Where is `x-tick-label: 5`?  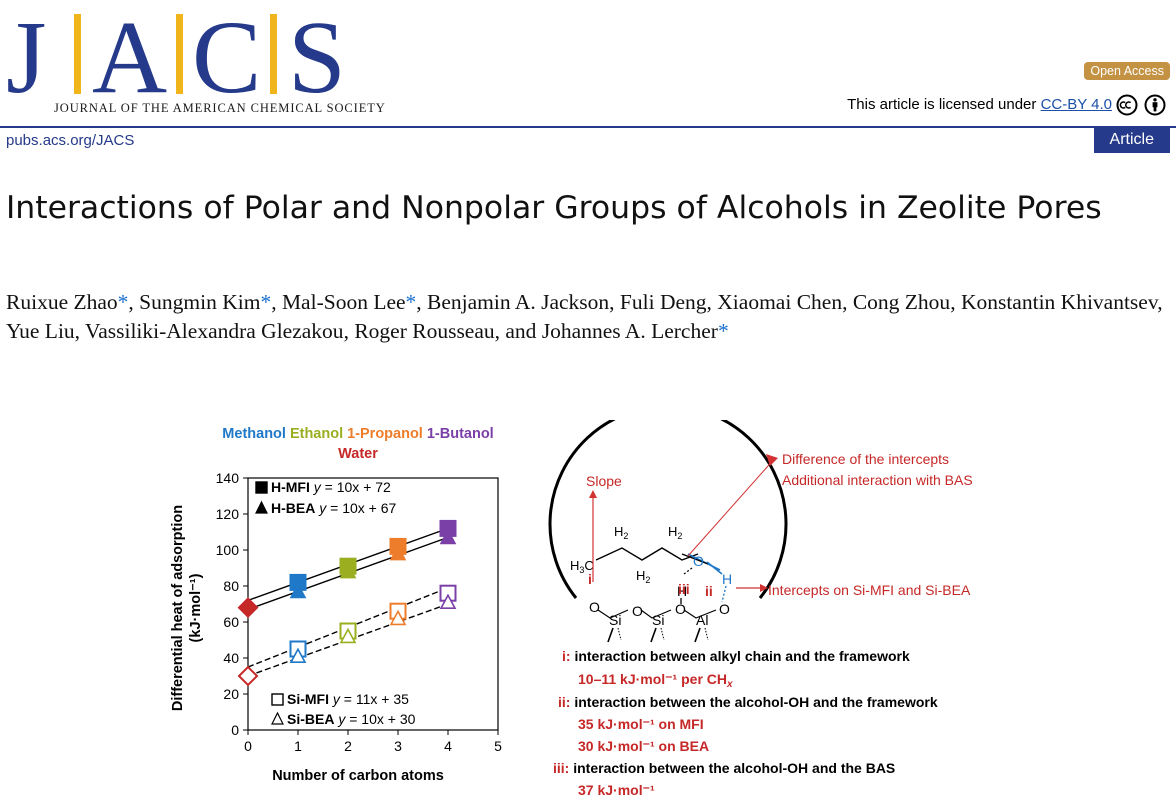 x-tick-label: 5 is located at coordinates (498, 746).